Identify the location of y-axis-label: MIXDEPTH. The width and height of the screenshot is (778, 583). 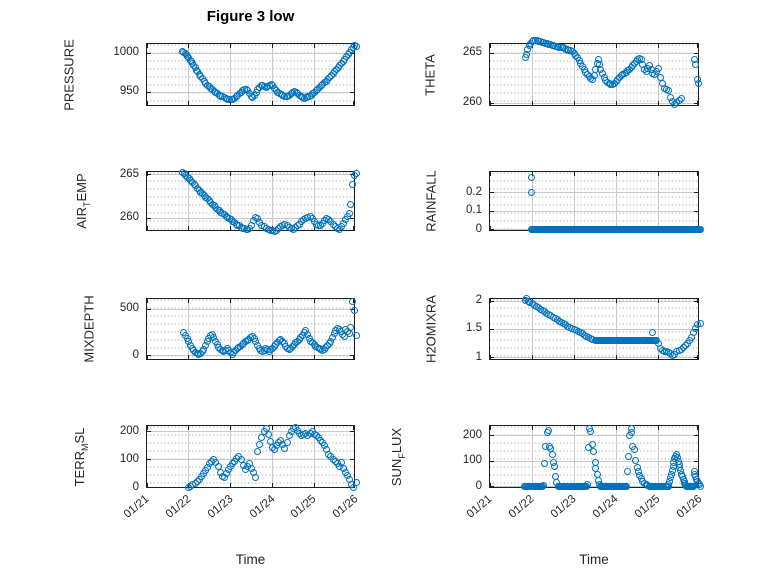
(89, 329).